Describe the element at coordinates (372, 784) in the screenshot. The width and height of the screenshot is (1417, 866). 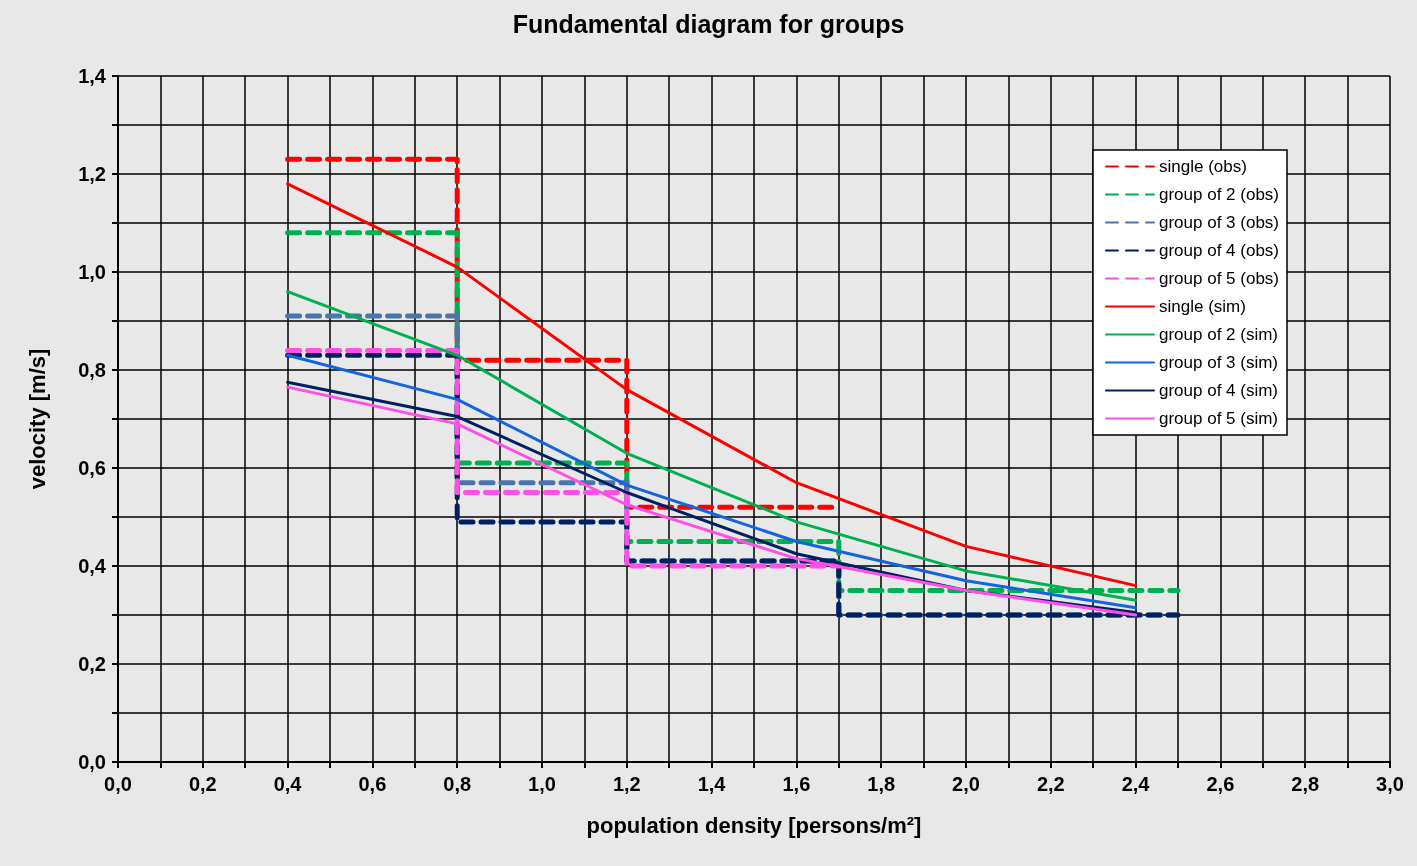
I see `x-tick-label: 0,6` at that location.